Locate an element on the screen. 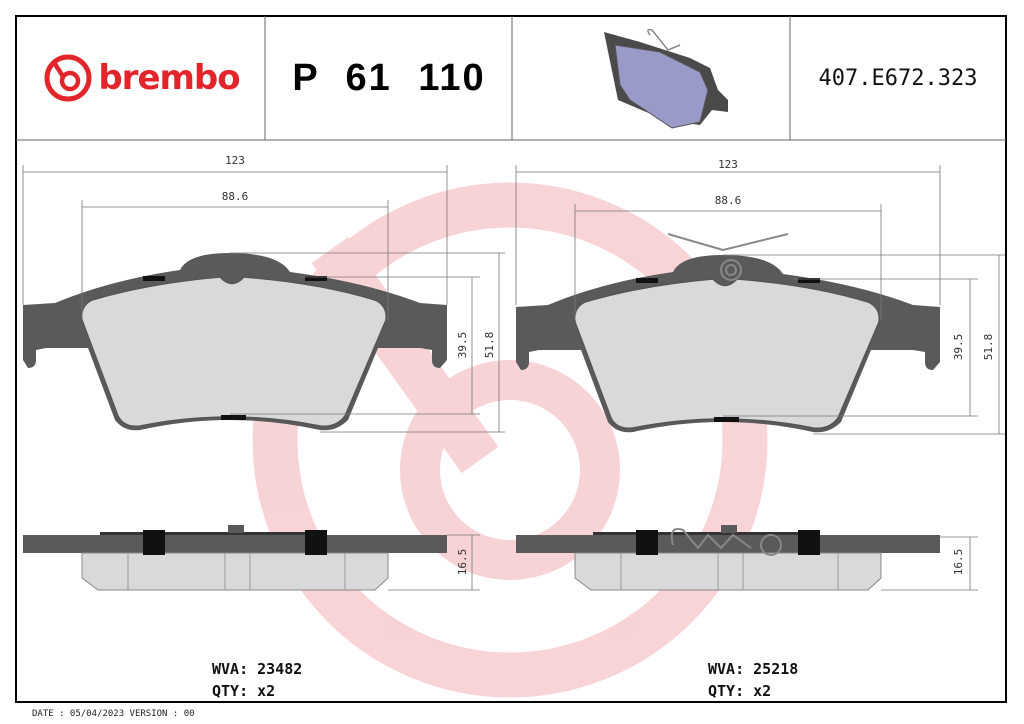 The width and height of the screenshot is (1024, 724). pad-side-view-left is located at coordinates (235, 557).